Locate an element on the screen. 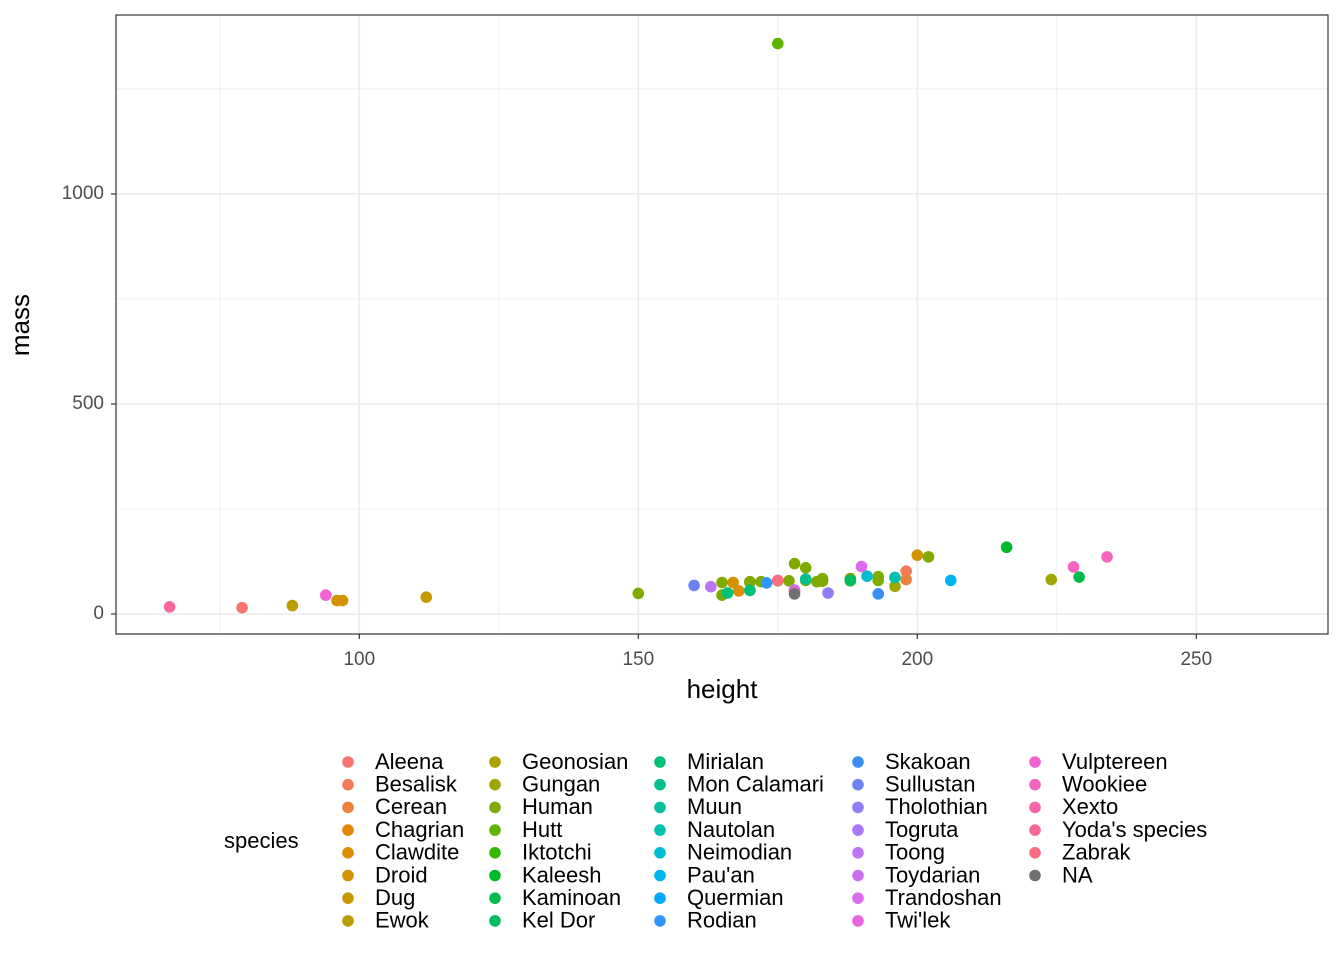  legend-label: Zabrak is located at coordinates (1096, 852).